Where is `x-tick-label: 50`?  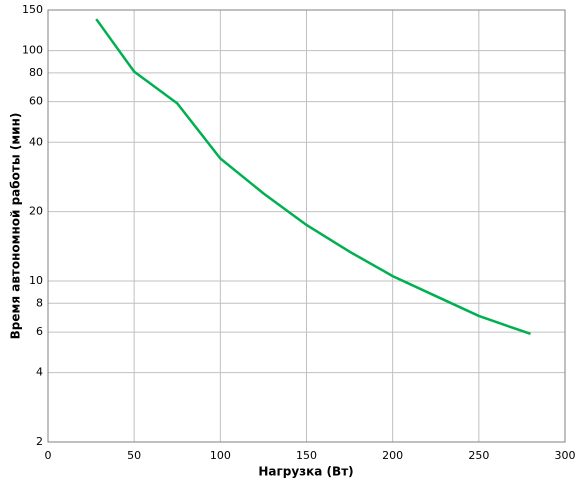 x-tick-label: 50 is located at coordinates (134, 455).